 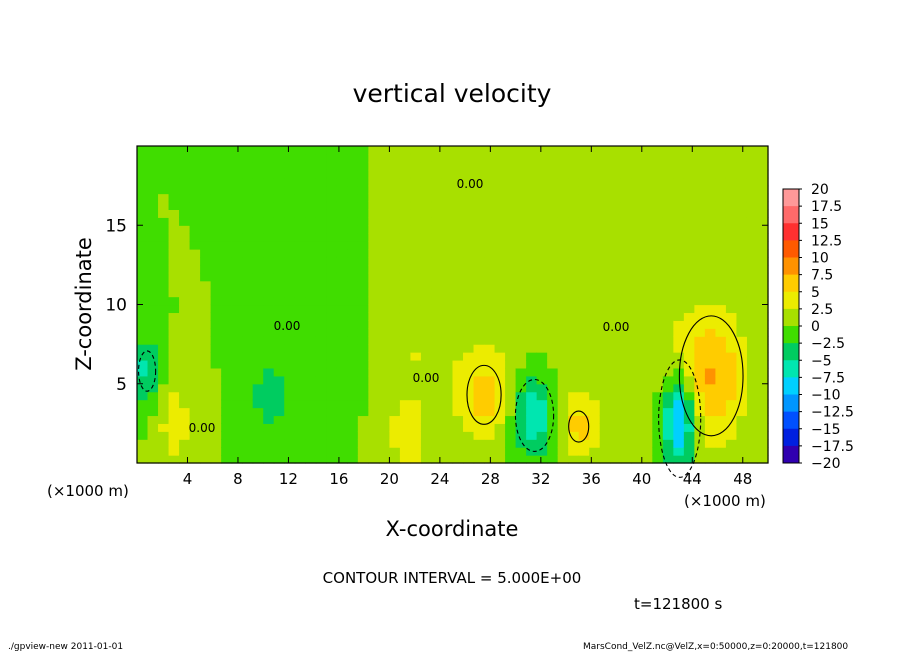 I want to click on negative-contour, so click(x=680, y=418).